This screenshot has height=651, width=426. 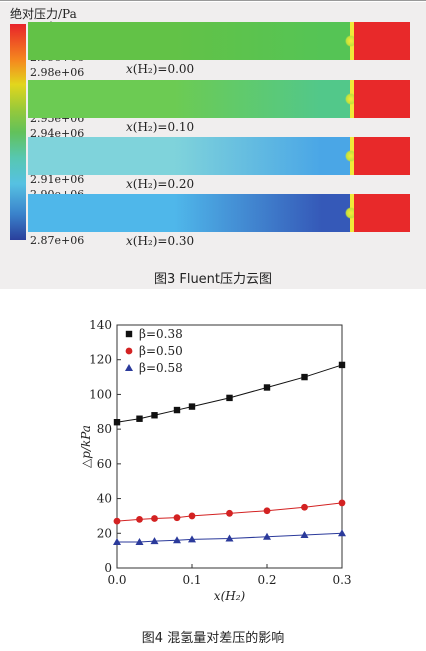 I want to click on panel-label: x(H₂)=0.00, so click(x=160, y=69).